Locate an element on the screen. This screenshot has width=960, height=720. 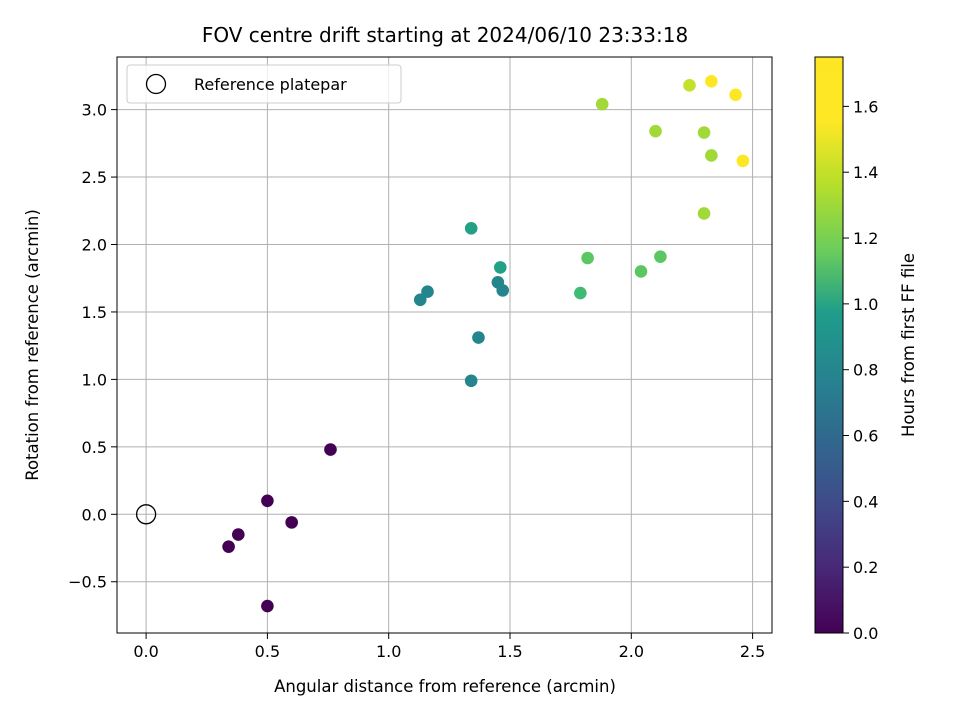
x-tick-label: 0.5 is located at coordinates (267, 651).